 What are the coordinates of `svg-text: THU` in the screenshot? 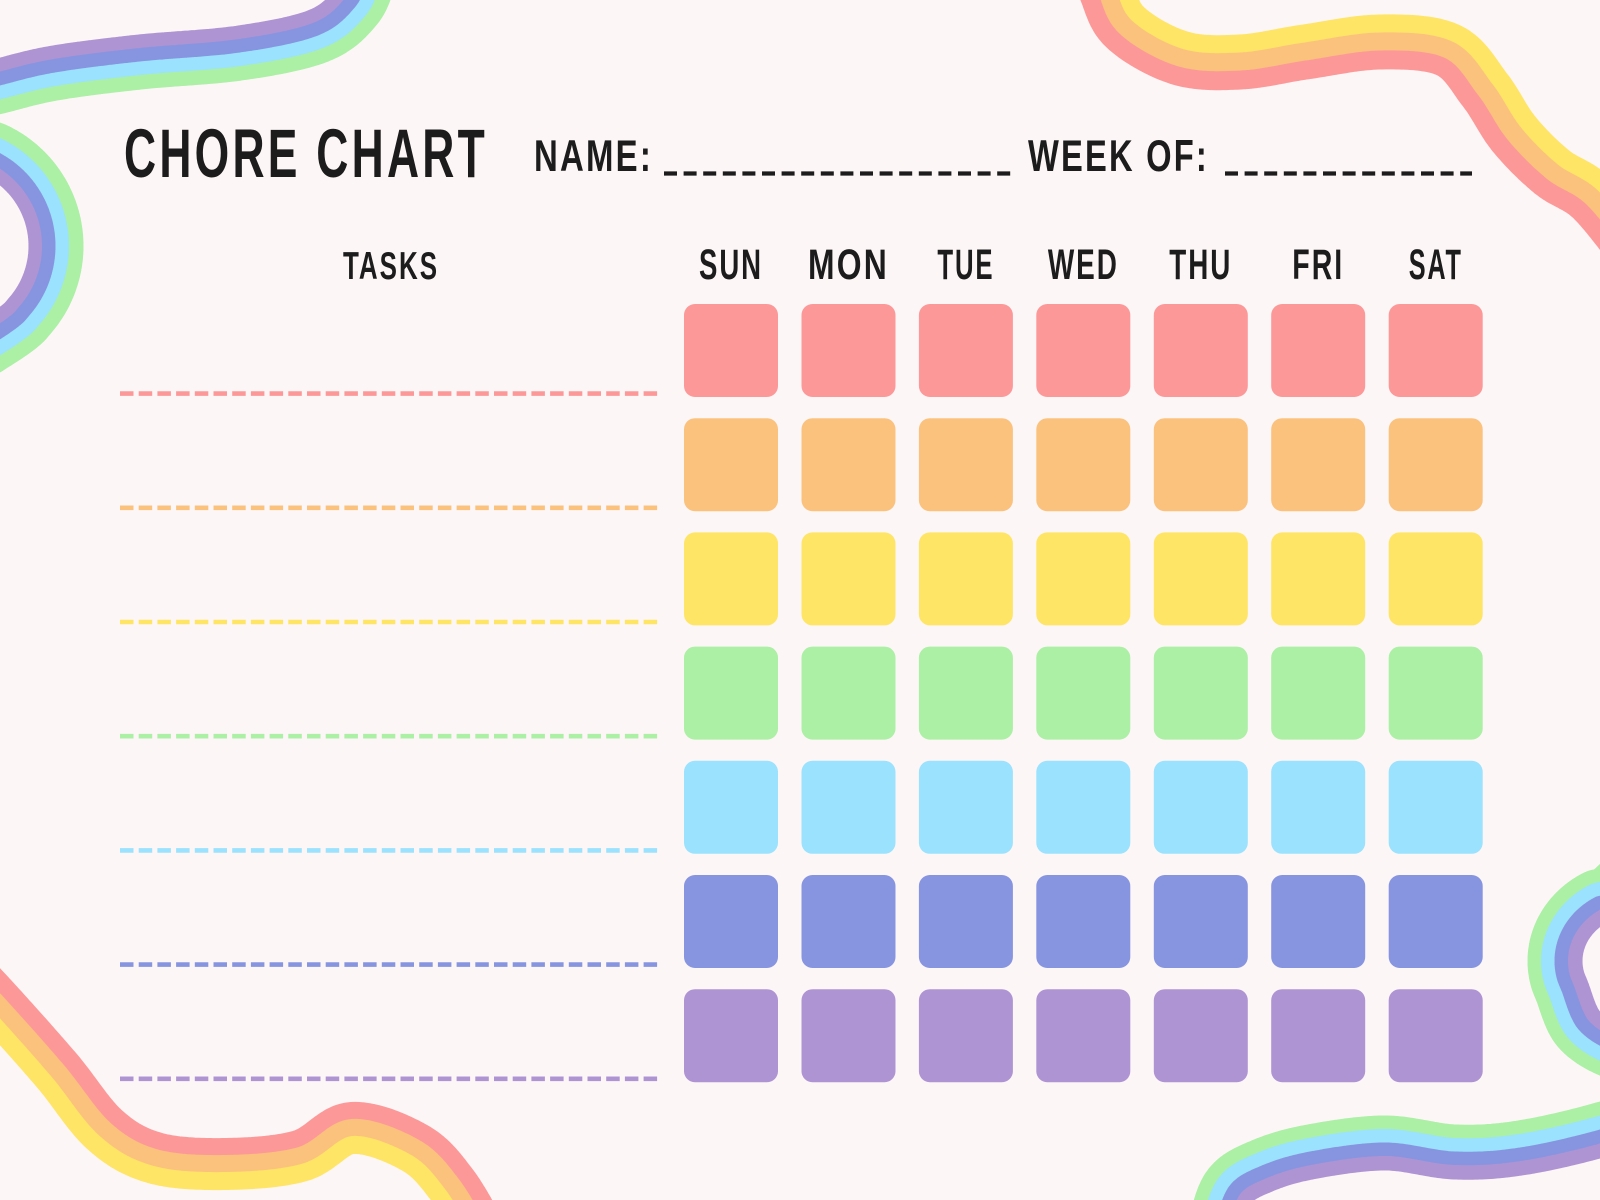 It's located at (1200, 265).